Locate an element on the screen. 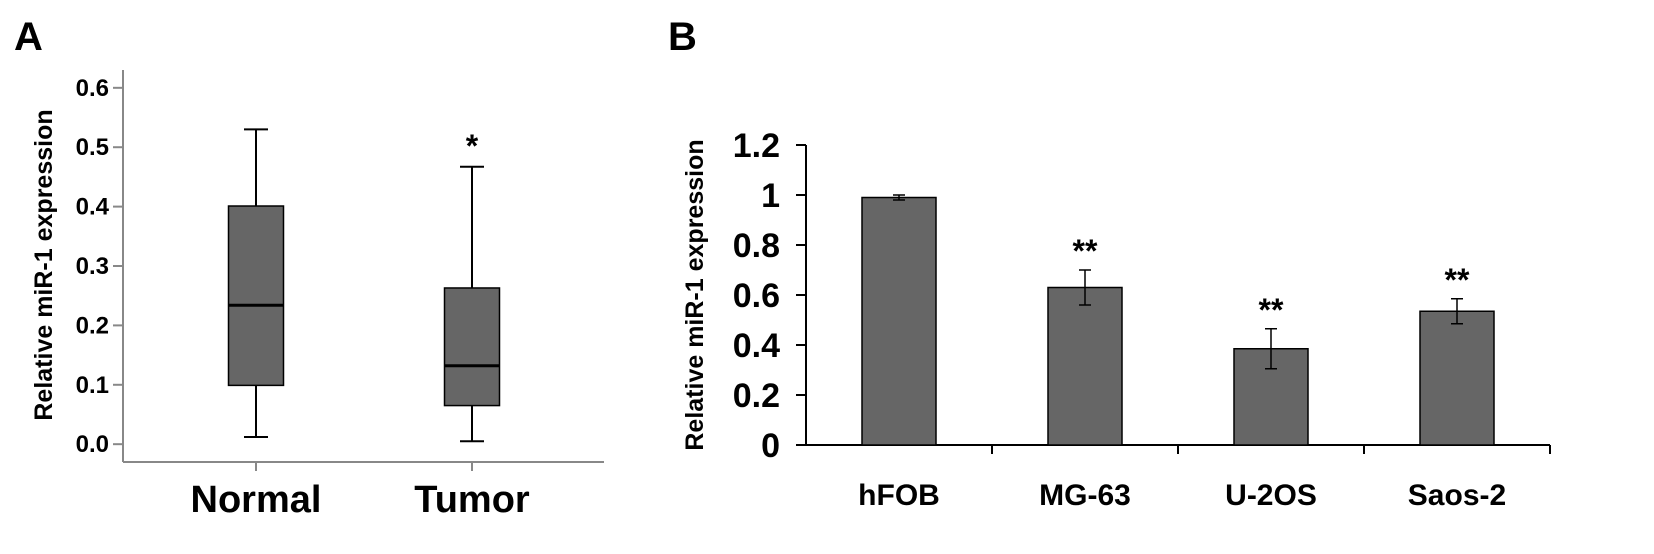 The height and width of the screenshot is (554, 1654). panel-b-y-tick-label: 0.6 is located at coordinates (756, 296).